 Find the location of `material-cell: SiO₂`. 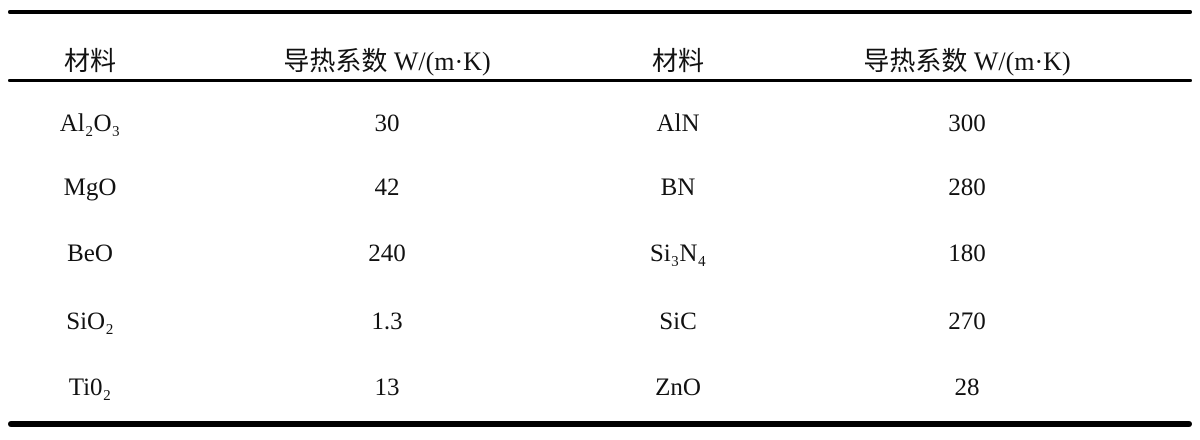

material-cell: SiO₂ is located at coordinates (90, 321).